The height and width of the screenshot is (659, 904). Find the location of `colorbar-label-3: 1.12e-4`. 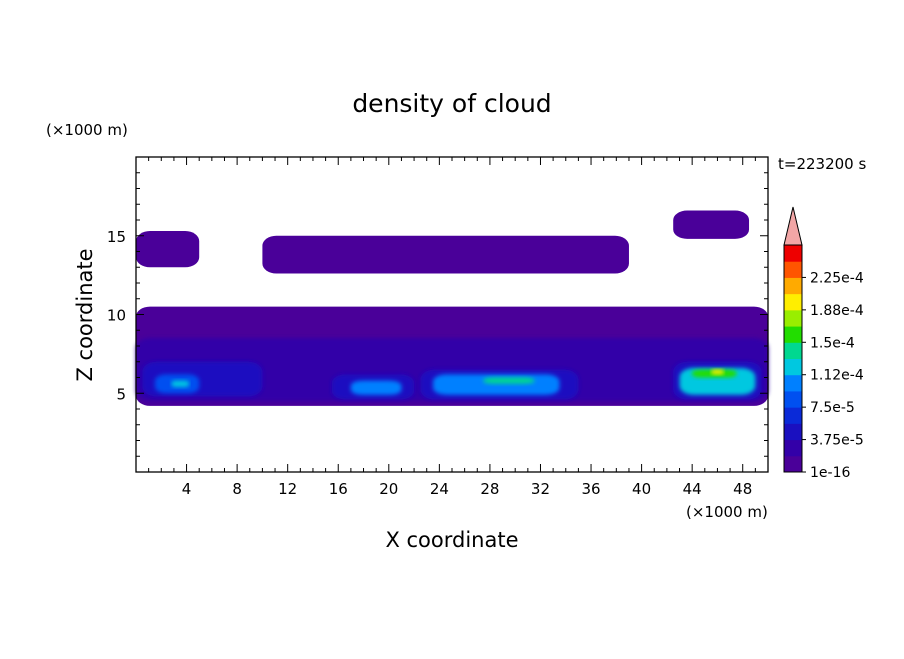

colorbar-label-3: 1.12e-4 is located at coordinates (837, 376).